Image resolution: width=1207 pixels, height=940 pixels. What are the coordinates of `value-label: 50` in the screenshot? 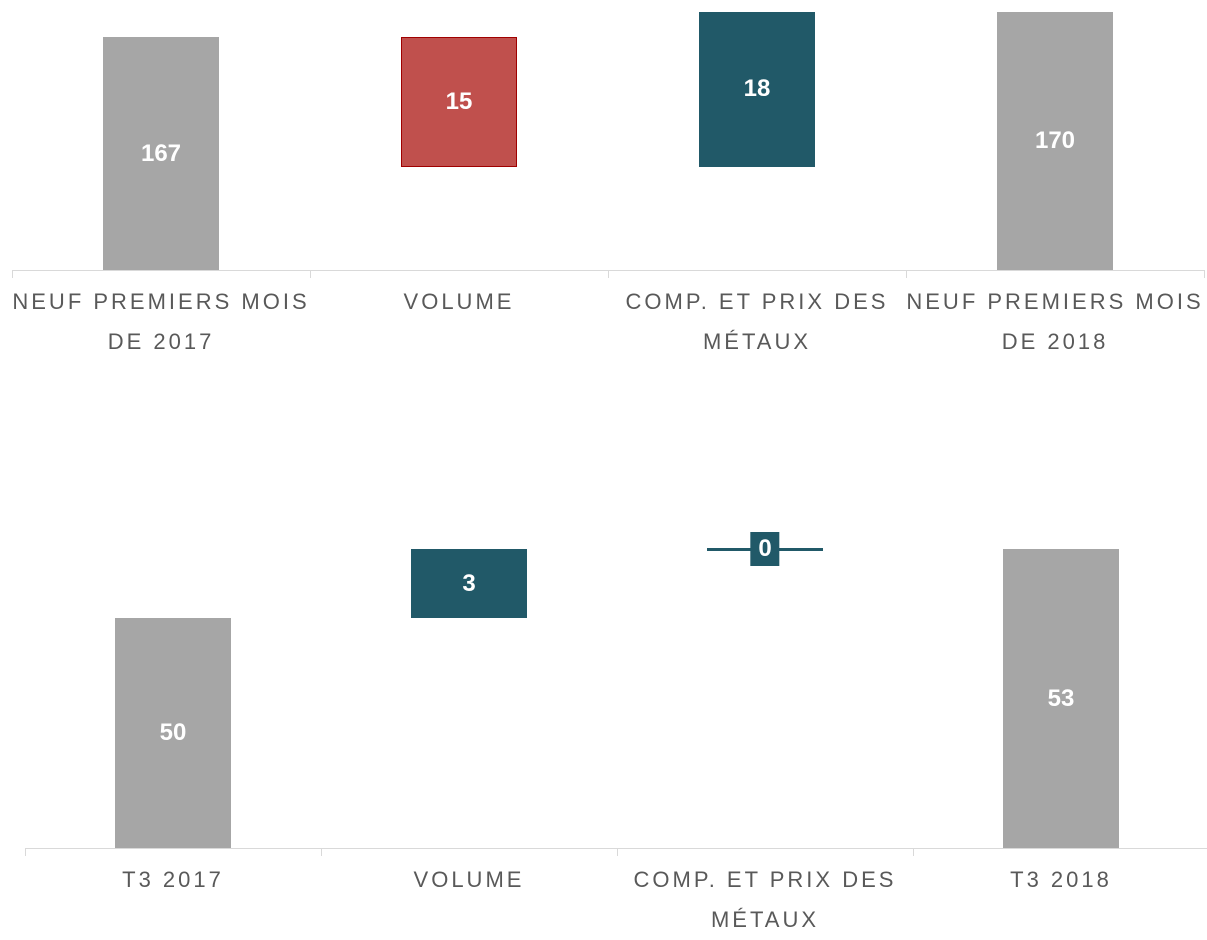 It's located at (173, 732).